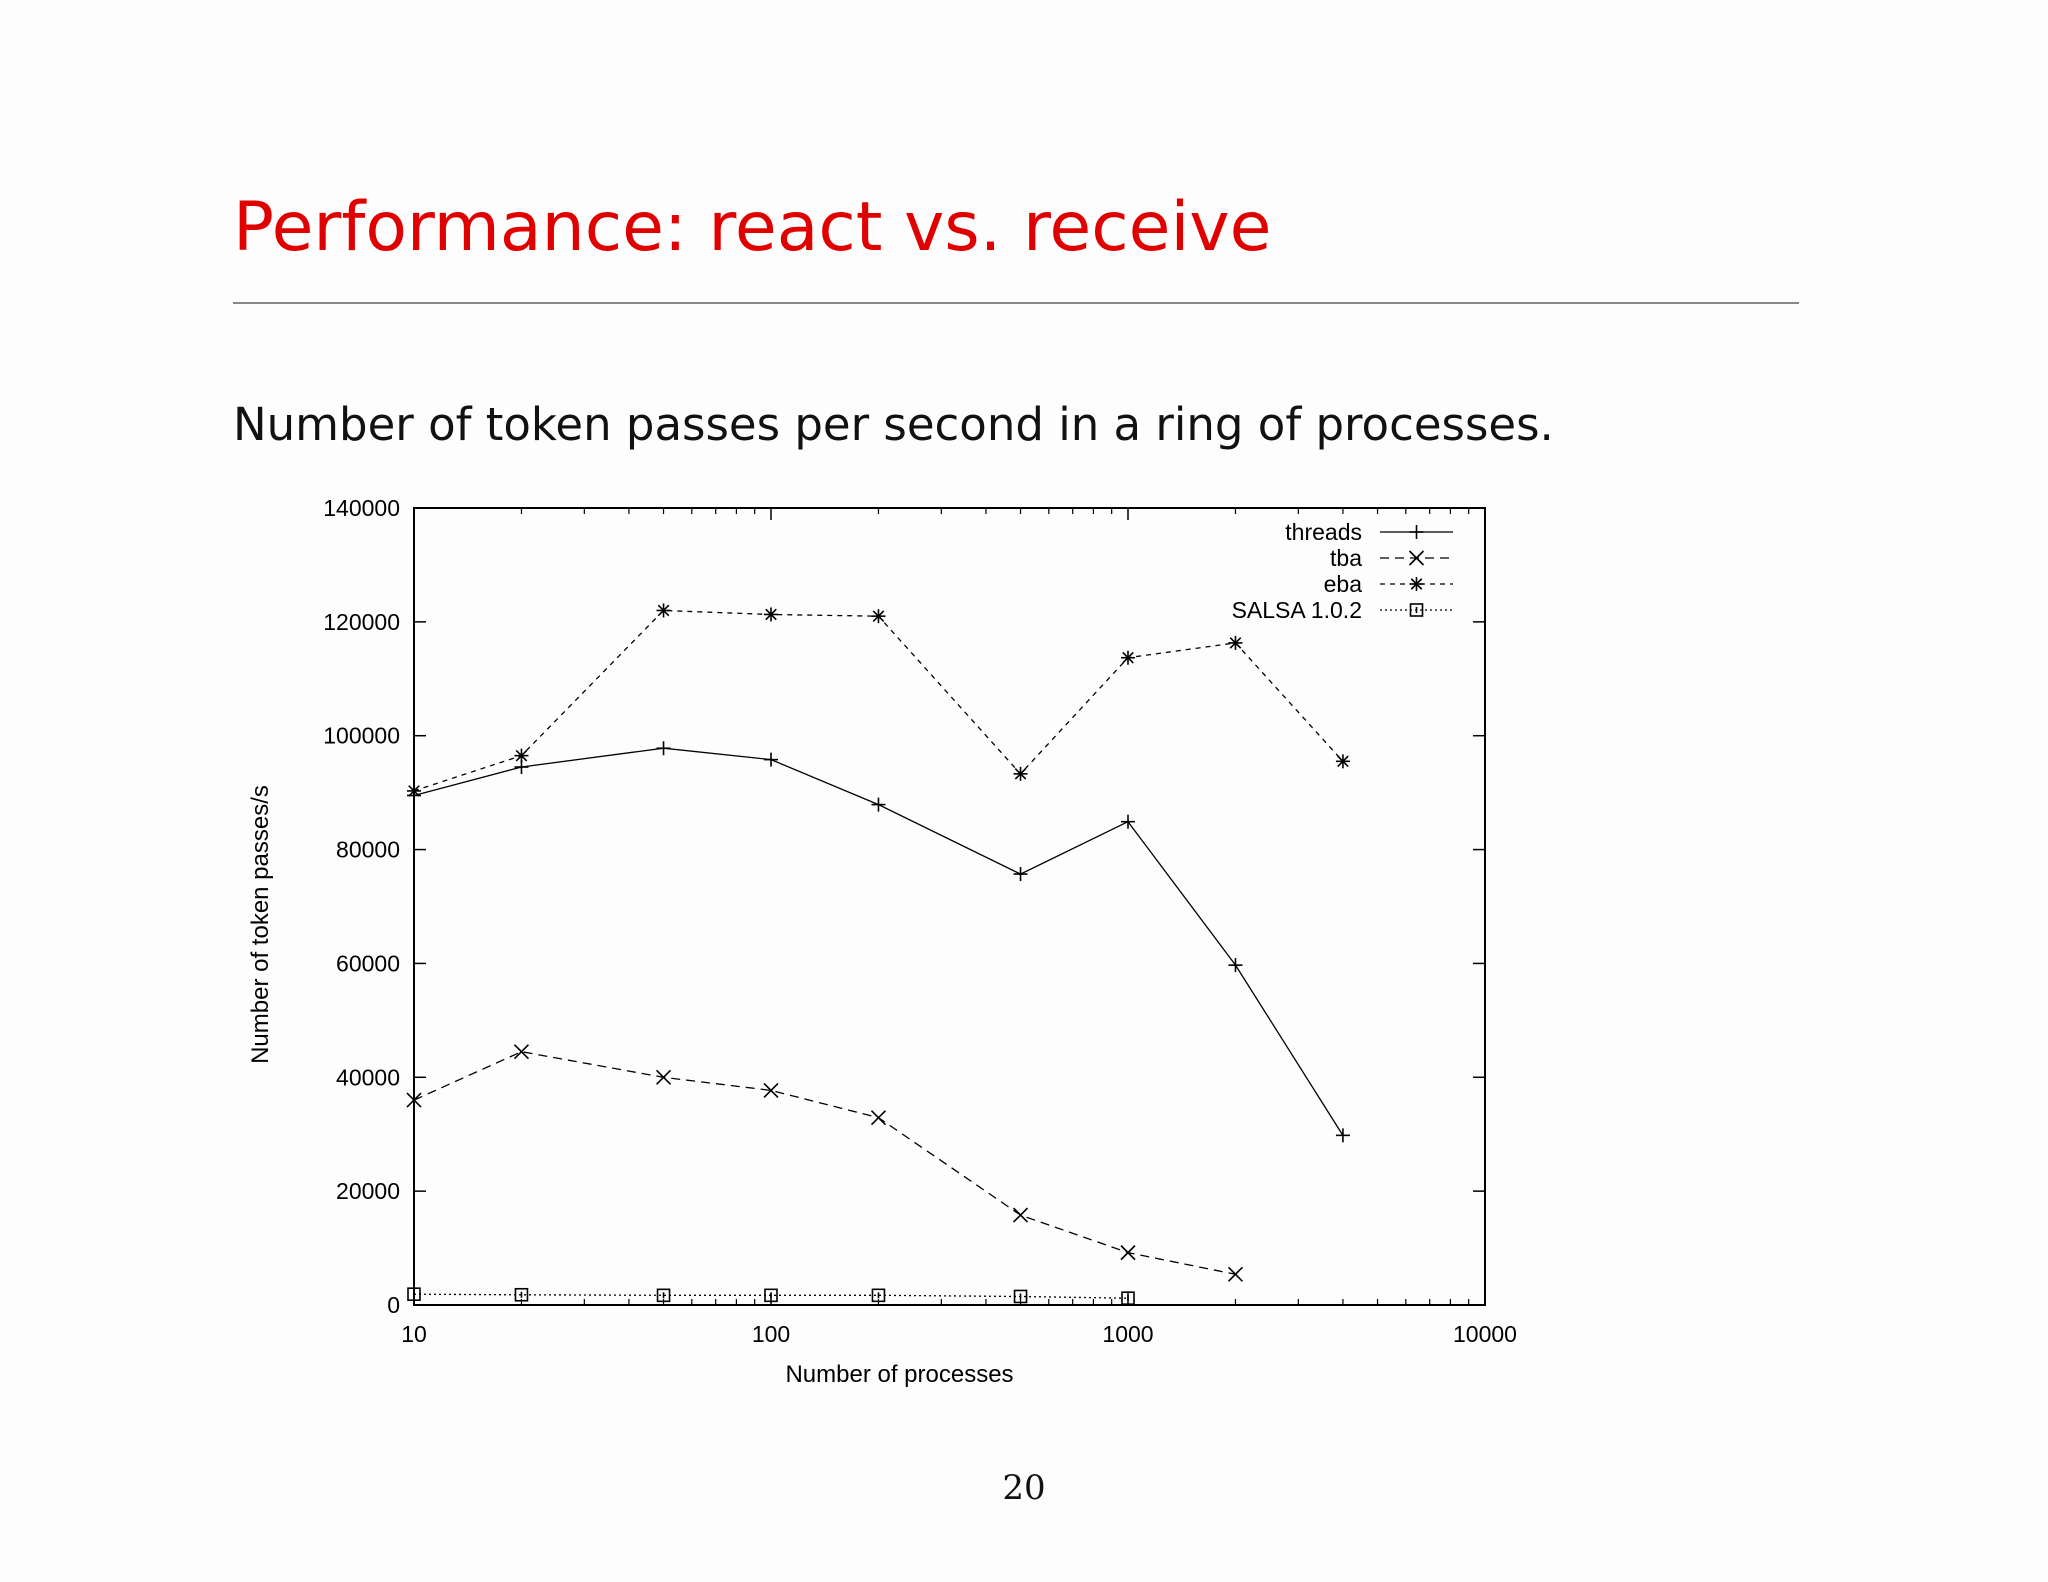 Image resolution: width=2048 pixels, height=1582 pixels. What do you see at coordinates (1323, 532) in the screenshot?
I see `legend-label-threads: threads` at bounding box center [1323, 532].